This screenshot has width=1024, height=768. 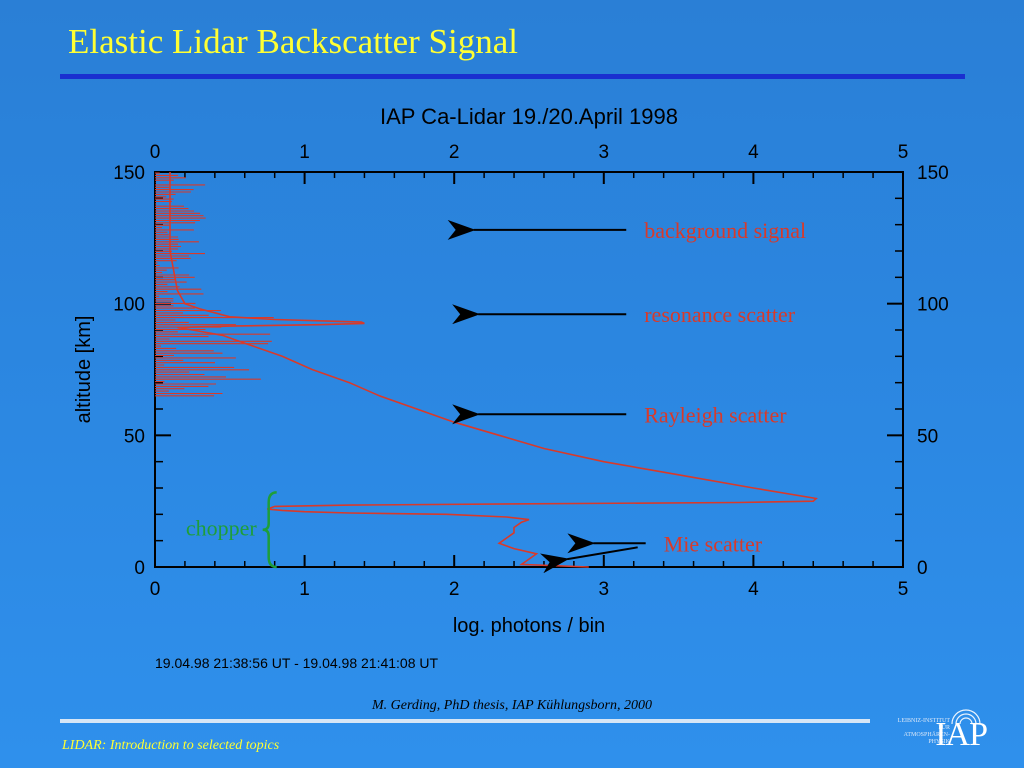 I want to click on x-tick-label-top: 2, so click(x=454, y=152).